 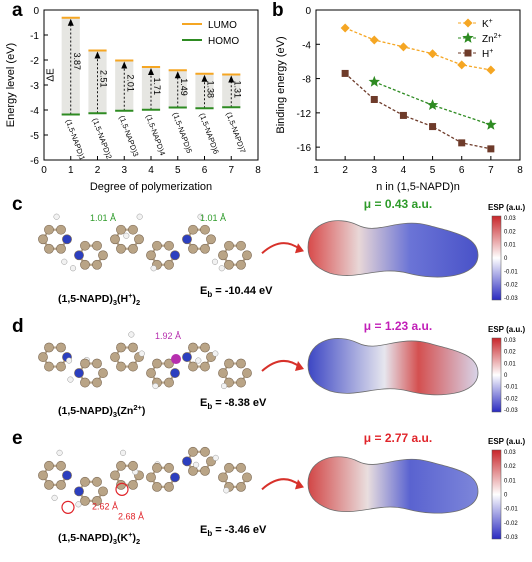 What do you see at coordinates (213, 218) in the screenshot?
I see `bond-length-label: 1.01 Å` at bounding box center [213, 218].